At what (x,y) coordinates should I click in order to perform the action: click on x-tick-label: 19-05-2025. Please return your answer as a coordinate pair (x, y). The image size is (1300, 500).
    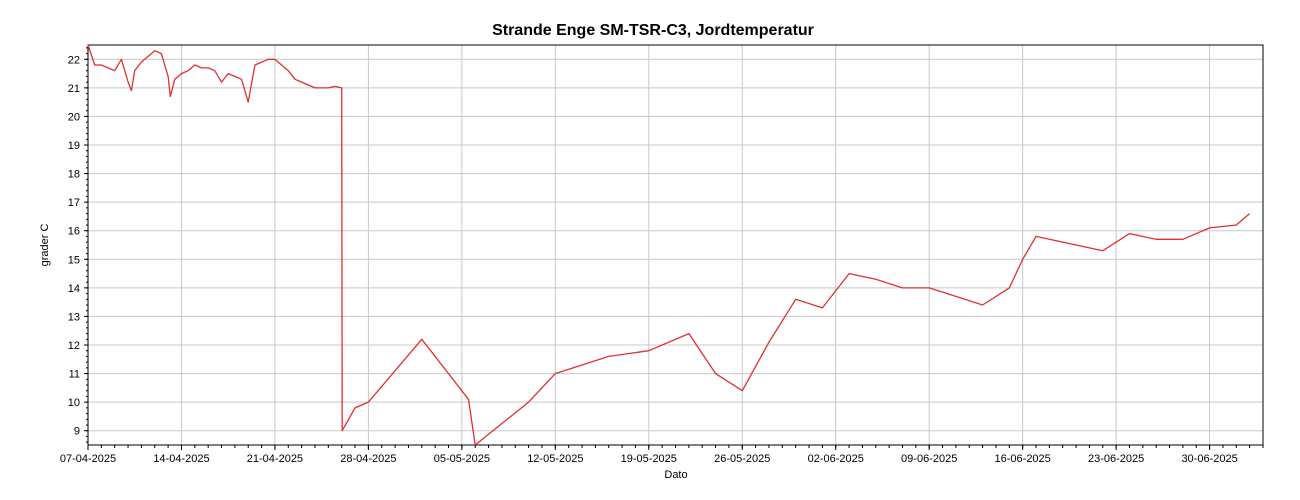
    Looking at the image, I should click on (649, 459).